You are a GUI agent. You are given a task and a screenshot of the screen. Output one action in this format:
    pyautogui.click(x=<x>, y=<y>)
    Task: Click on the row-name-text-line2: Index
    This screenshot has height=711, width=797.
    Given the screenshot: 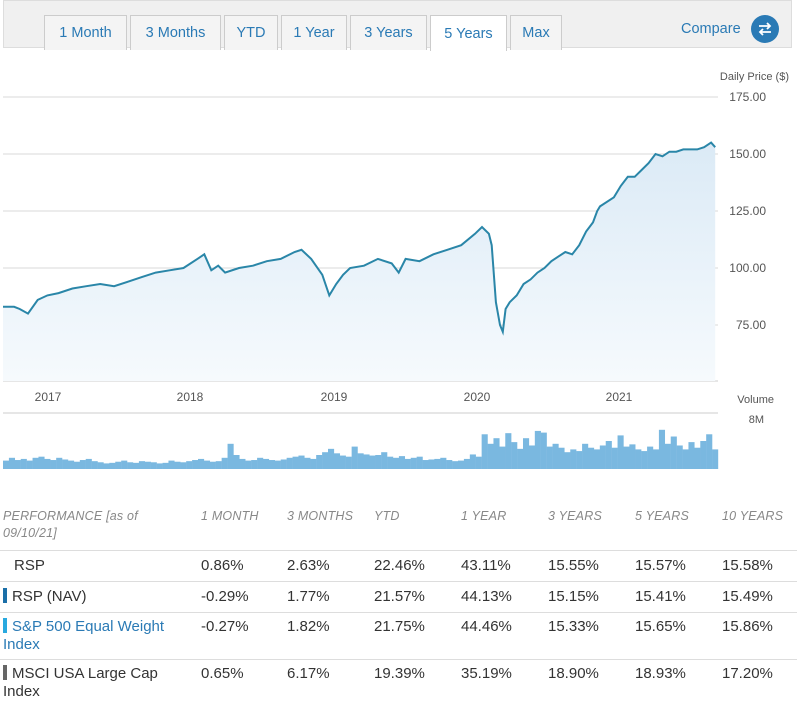 What is the action you would take?
    pyautogui.click(x=21, y=644)
    